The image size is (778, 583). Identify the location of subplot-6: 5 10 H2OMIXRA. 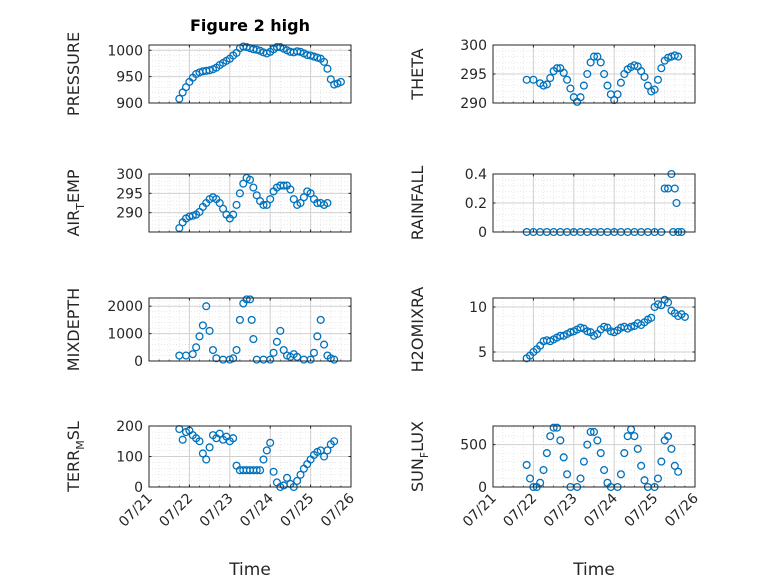
(552, 329).